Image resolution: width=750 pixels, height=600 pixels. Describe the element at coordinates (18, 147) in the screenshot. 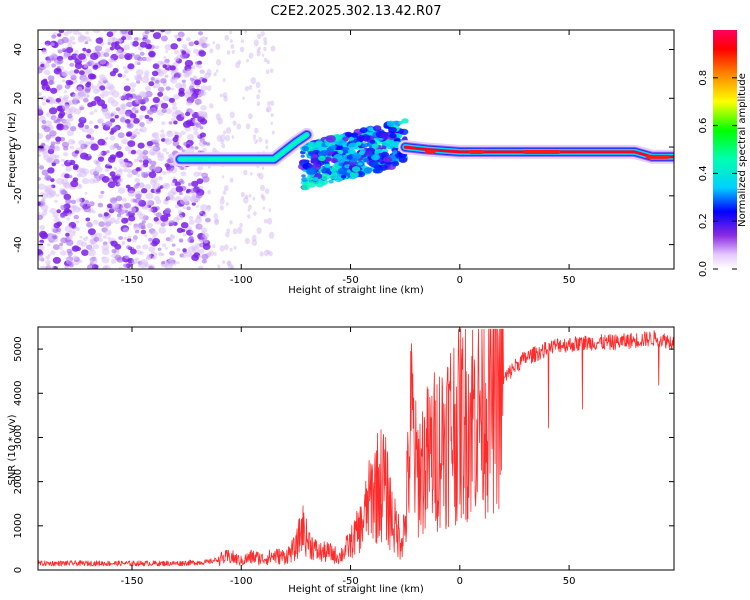

I see `y-tick-label: 0` at that location.